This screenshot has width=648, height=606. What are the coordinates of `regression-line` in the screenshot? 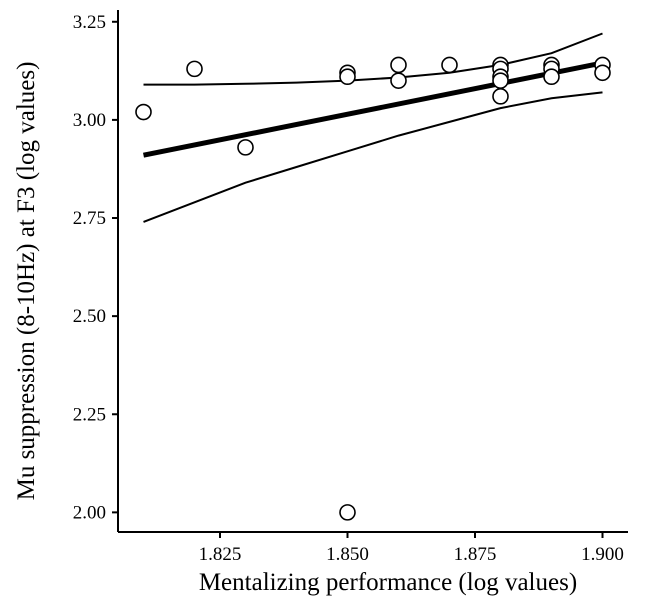 It's located at (373, 109).